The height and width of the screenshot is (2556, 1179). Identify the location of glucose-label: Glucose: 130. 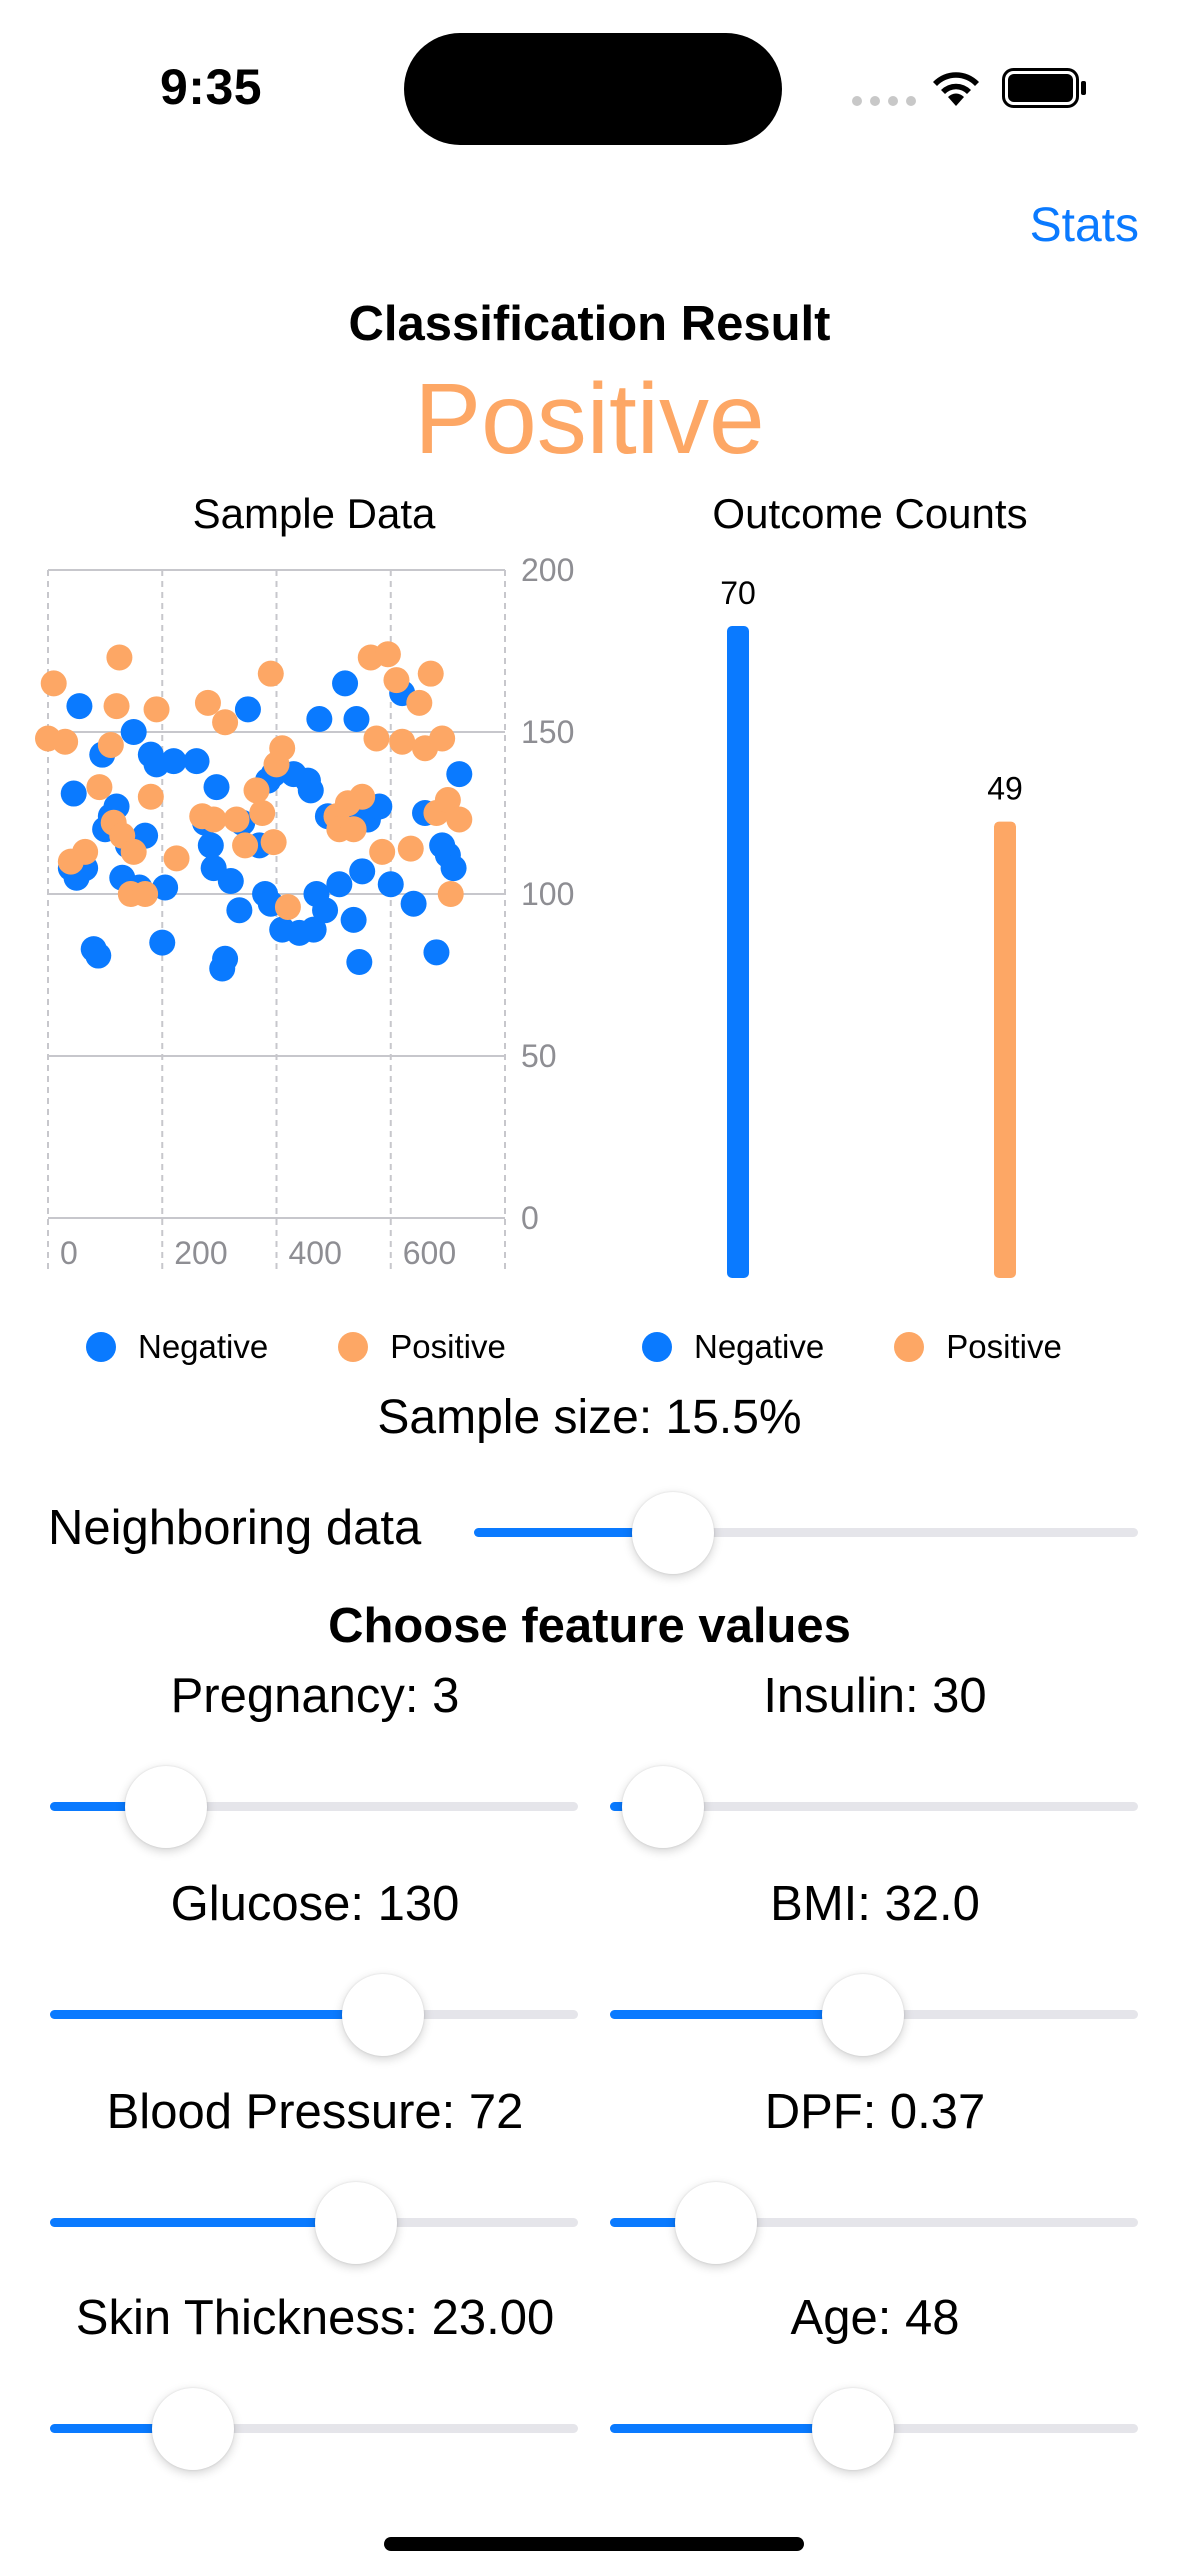
(315, 1904).